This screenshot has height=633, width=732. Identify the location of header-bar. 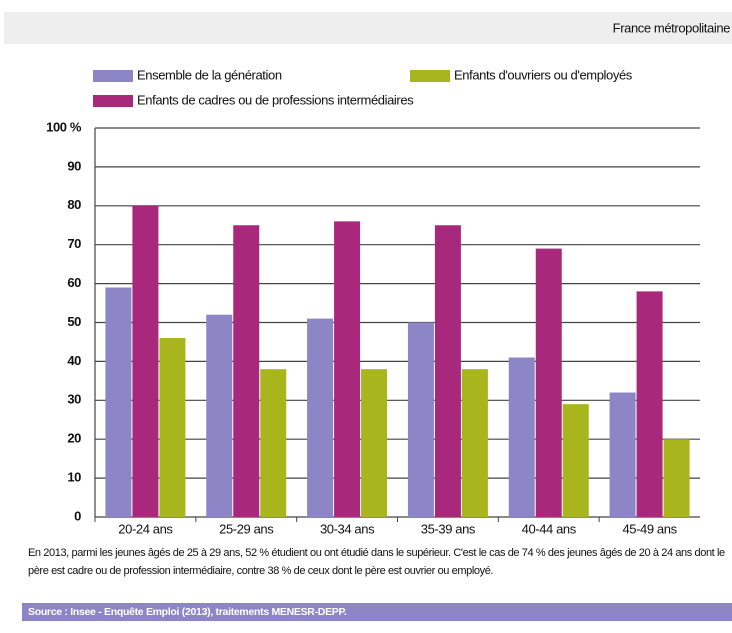
(368, 28).